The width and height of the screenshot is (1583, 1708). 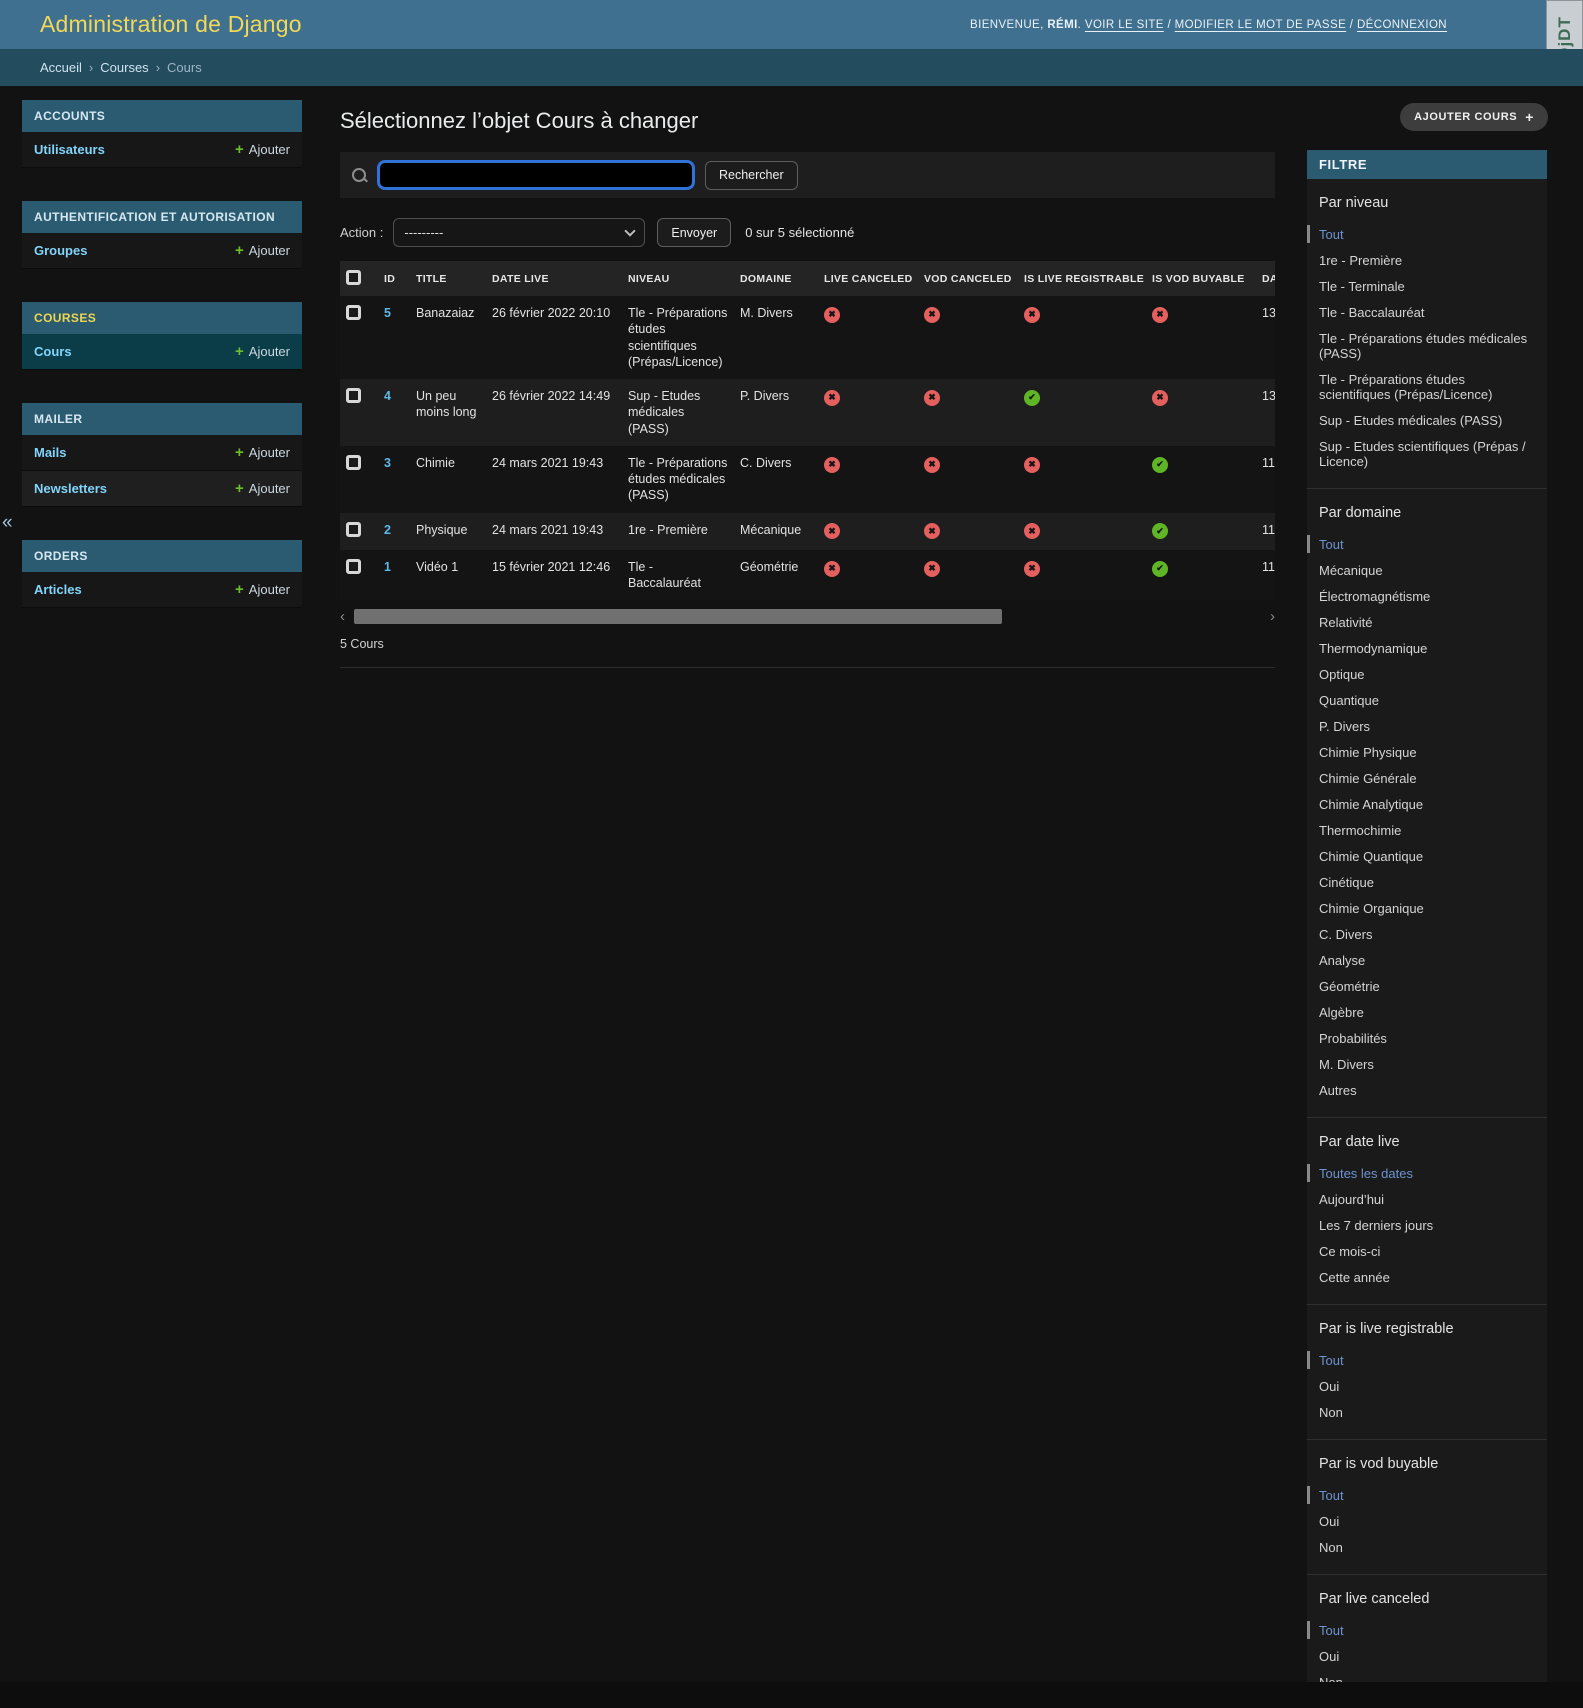 I want to click on filter-option: Ce mois-ci, so click(x=1350, y=1251).